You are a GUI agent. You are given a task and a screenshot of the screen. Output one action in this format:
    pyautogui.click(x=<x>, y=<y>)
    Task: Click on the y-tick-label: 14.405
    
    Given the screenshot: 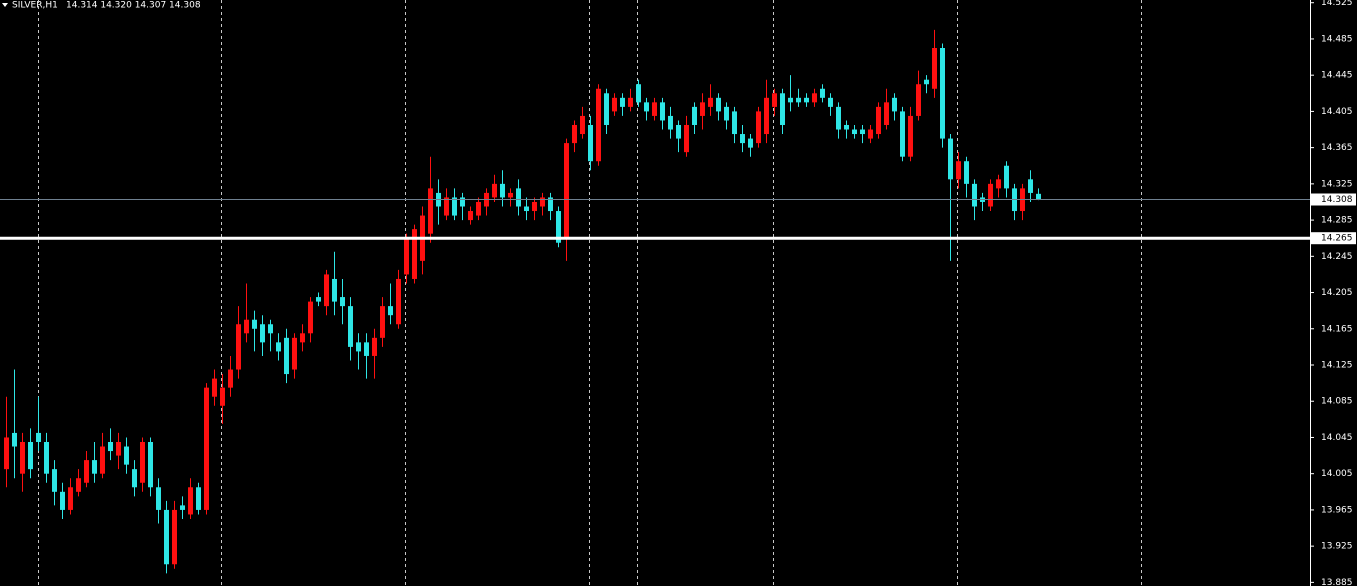 What is the action you would take?
    pyautogui.click(x=1337, y=112)
    